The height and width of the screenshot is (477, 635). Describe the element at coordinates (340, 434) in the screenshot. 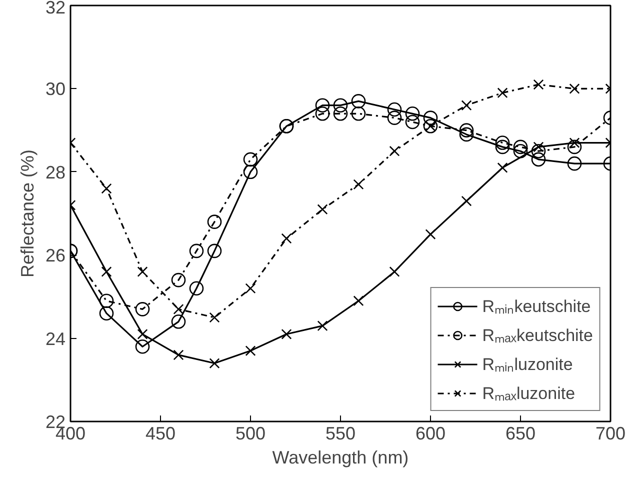

I see `x-tick-label: 550` at that location.